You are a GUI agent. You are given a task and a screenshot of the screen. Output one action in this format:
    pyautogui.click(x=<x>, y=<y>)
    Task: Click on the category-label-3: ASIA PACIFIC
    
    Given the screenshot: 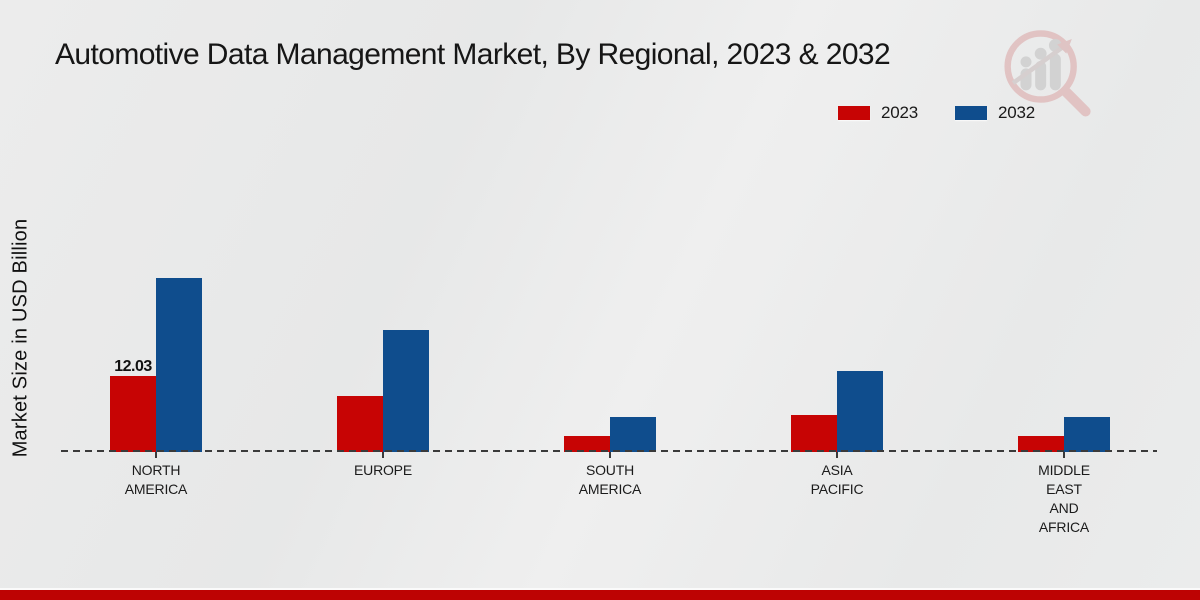 What is the action you would take?
    pyautogui.click(x=837, y=479)
    